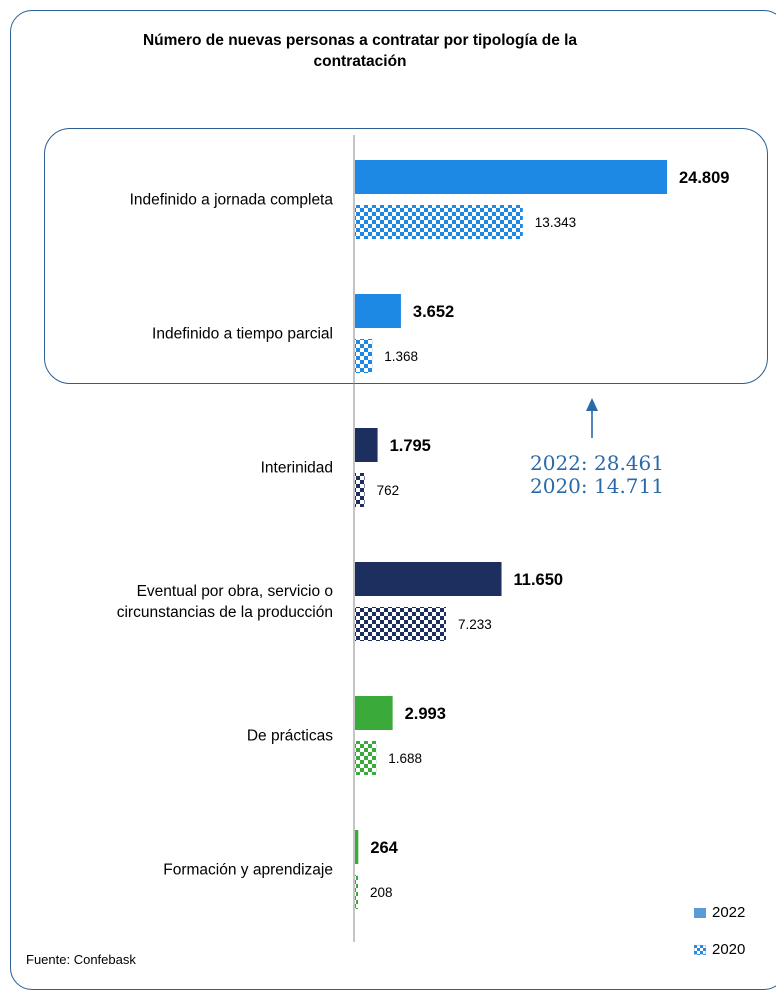  I want to click on data-label-2022: 3.652, so click(433, 312).